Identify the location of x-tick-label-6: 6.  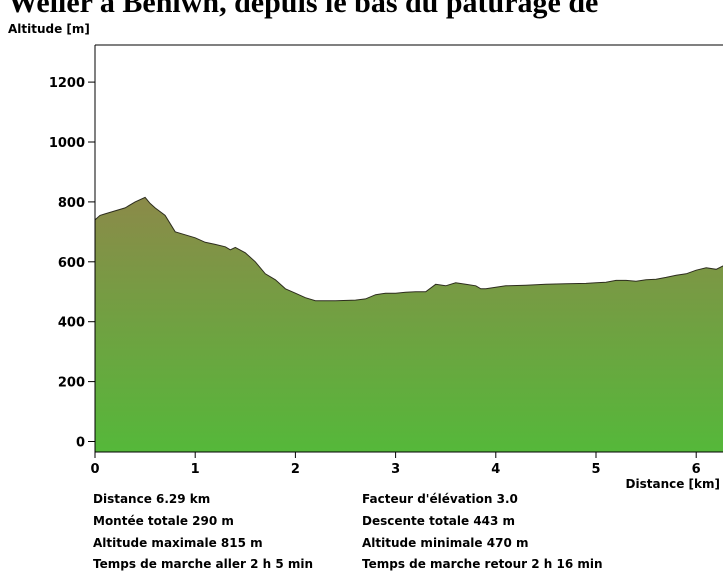
(696, 469).